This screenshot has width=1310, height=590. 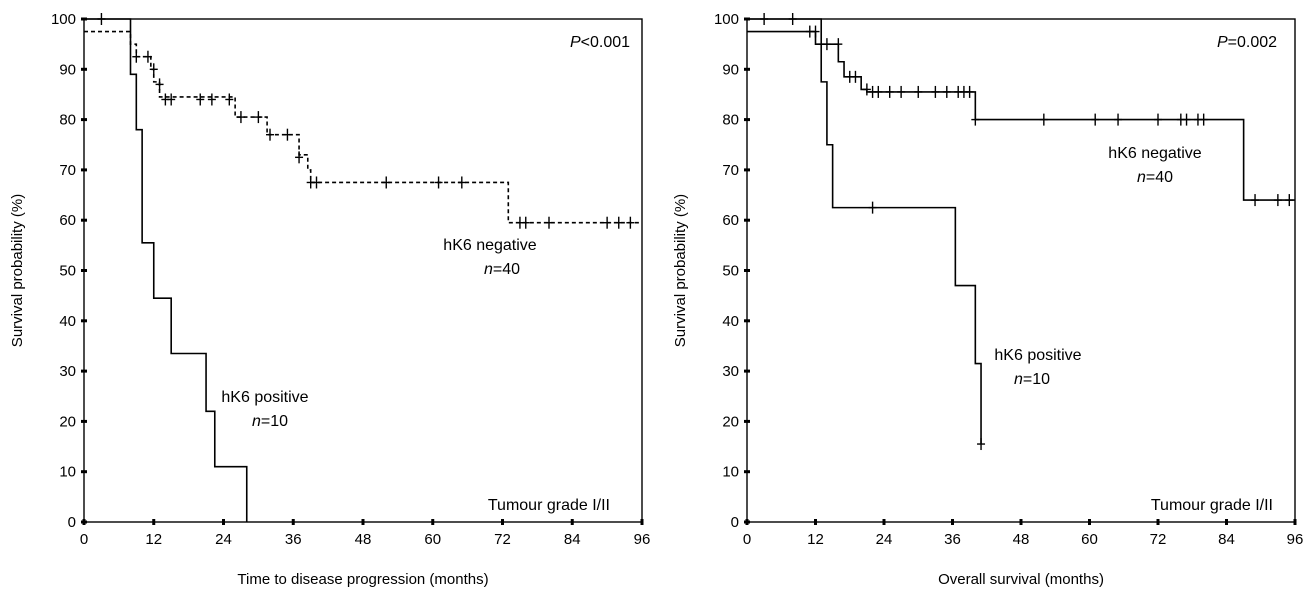 I want to click on x-axis-label: Time to disease progression (months), so click(x=362, y=579).